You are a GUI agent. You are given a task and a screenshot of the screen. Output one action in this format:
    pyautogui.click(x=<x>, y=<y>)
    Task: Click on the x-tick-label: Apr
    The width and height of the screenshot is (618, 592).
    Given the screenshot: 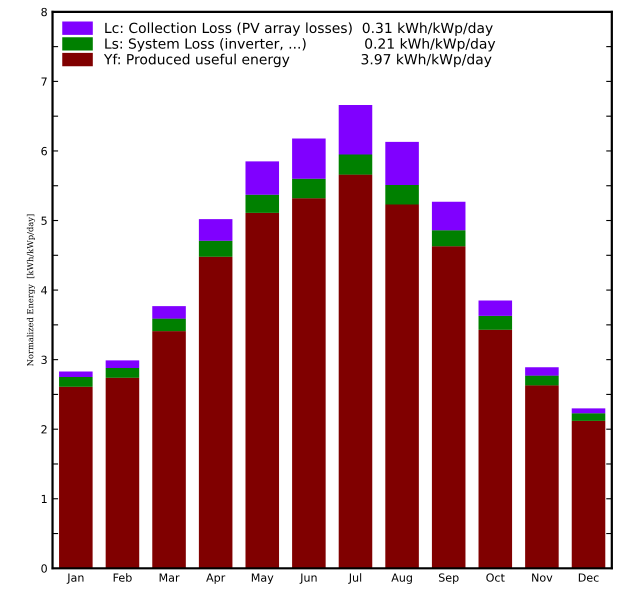 What is the action you would take?
    pyautogui.click(x=216, y=579)
    